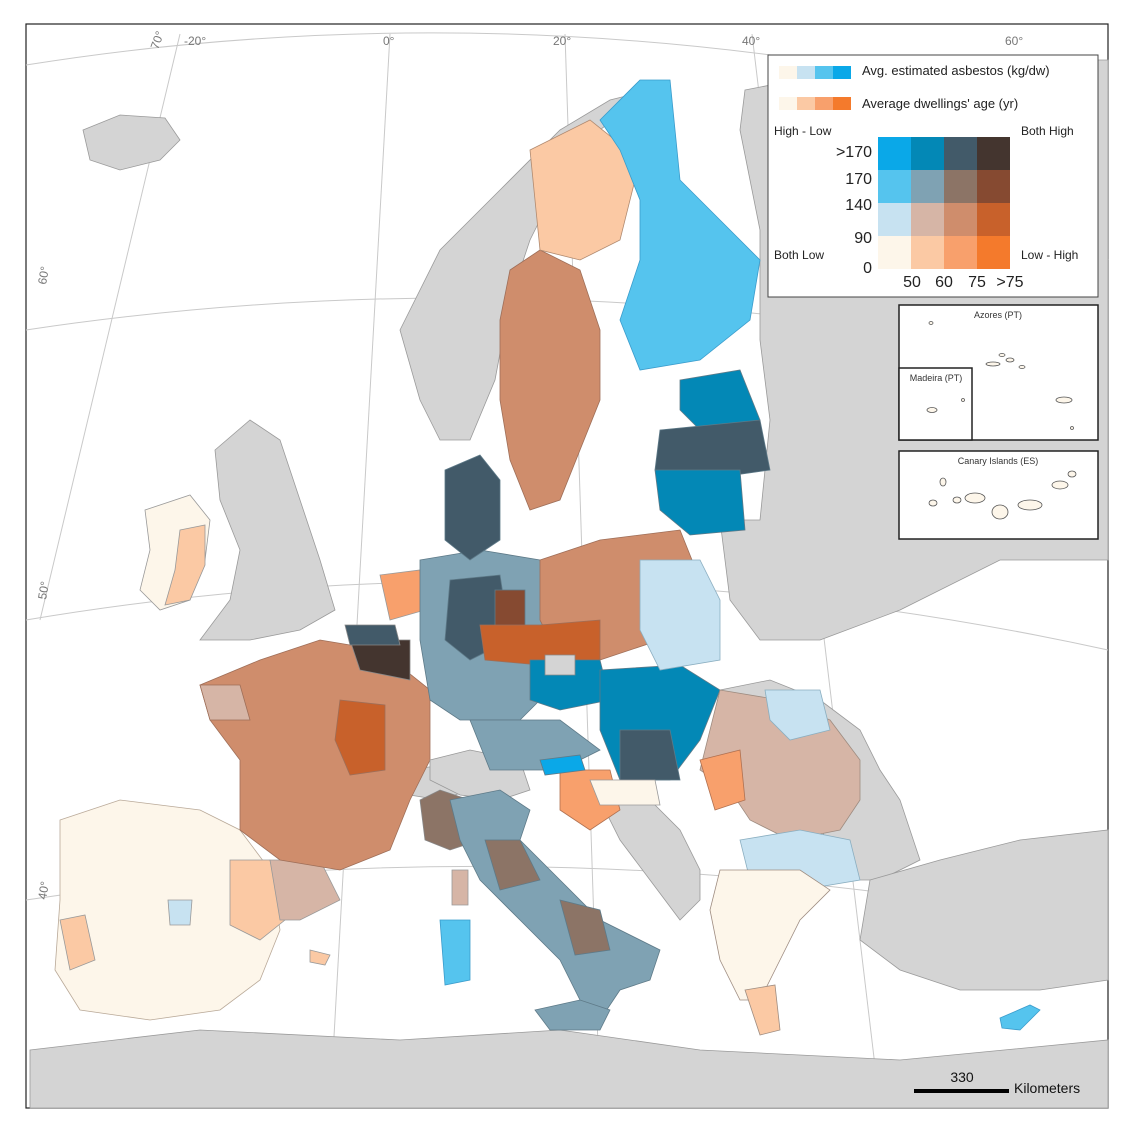  What do you see at coordinates (993, 186) in the screenshot?
I see `matrix-cell-r2-c4` at bounding box center [993, 186].